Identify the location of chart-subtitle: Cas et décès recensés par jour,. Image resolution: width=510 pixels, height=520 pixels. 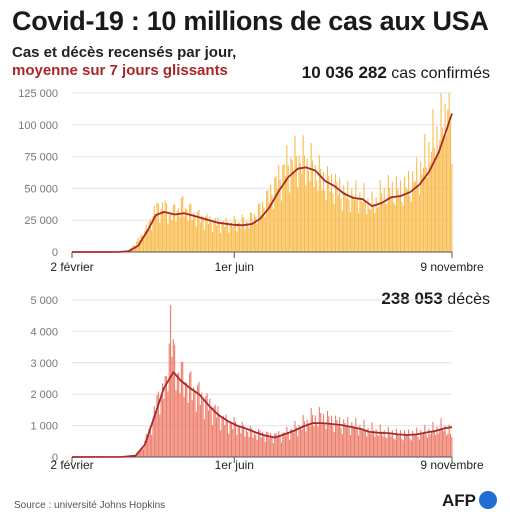
(124, 52).